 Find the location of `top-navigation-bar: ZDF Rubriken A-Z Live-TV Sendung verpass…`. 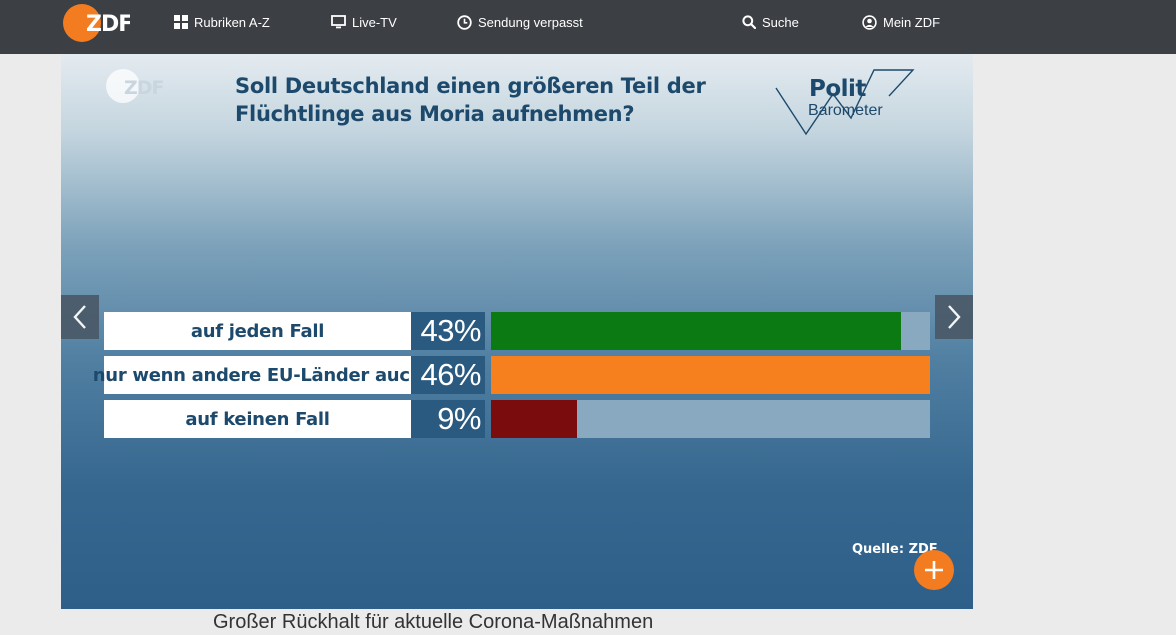

top-navigation-bar: ZDF Rubriken A-Z Live-TV Sendung verpass… is located at coordinates (588, 27).